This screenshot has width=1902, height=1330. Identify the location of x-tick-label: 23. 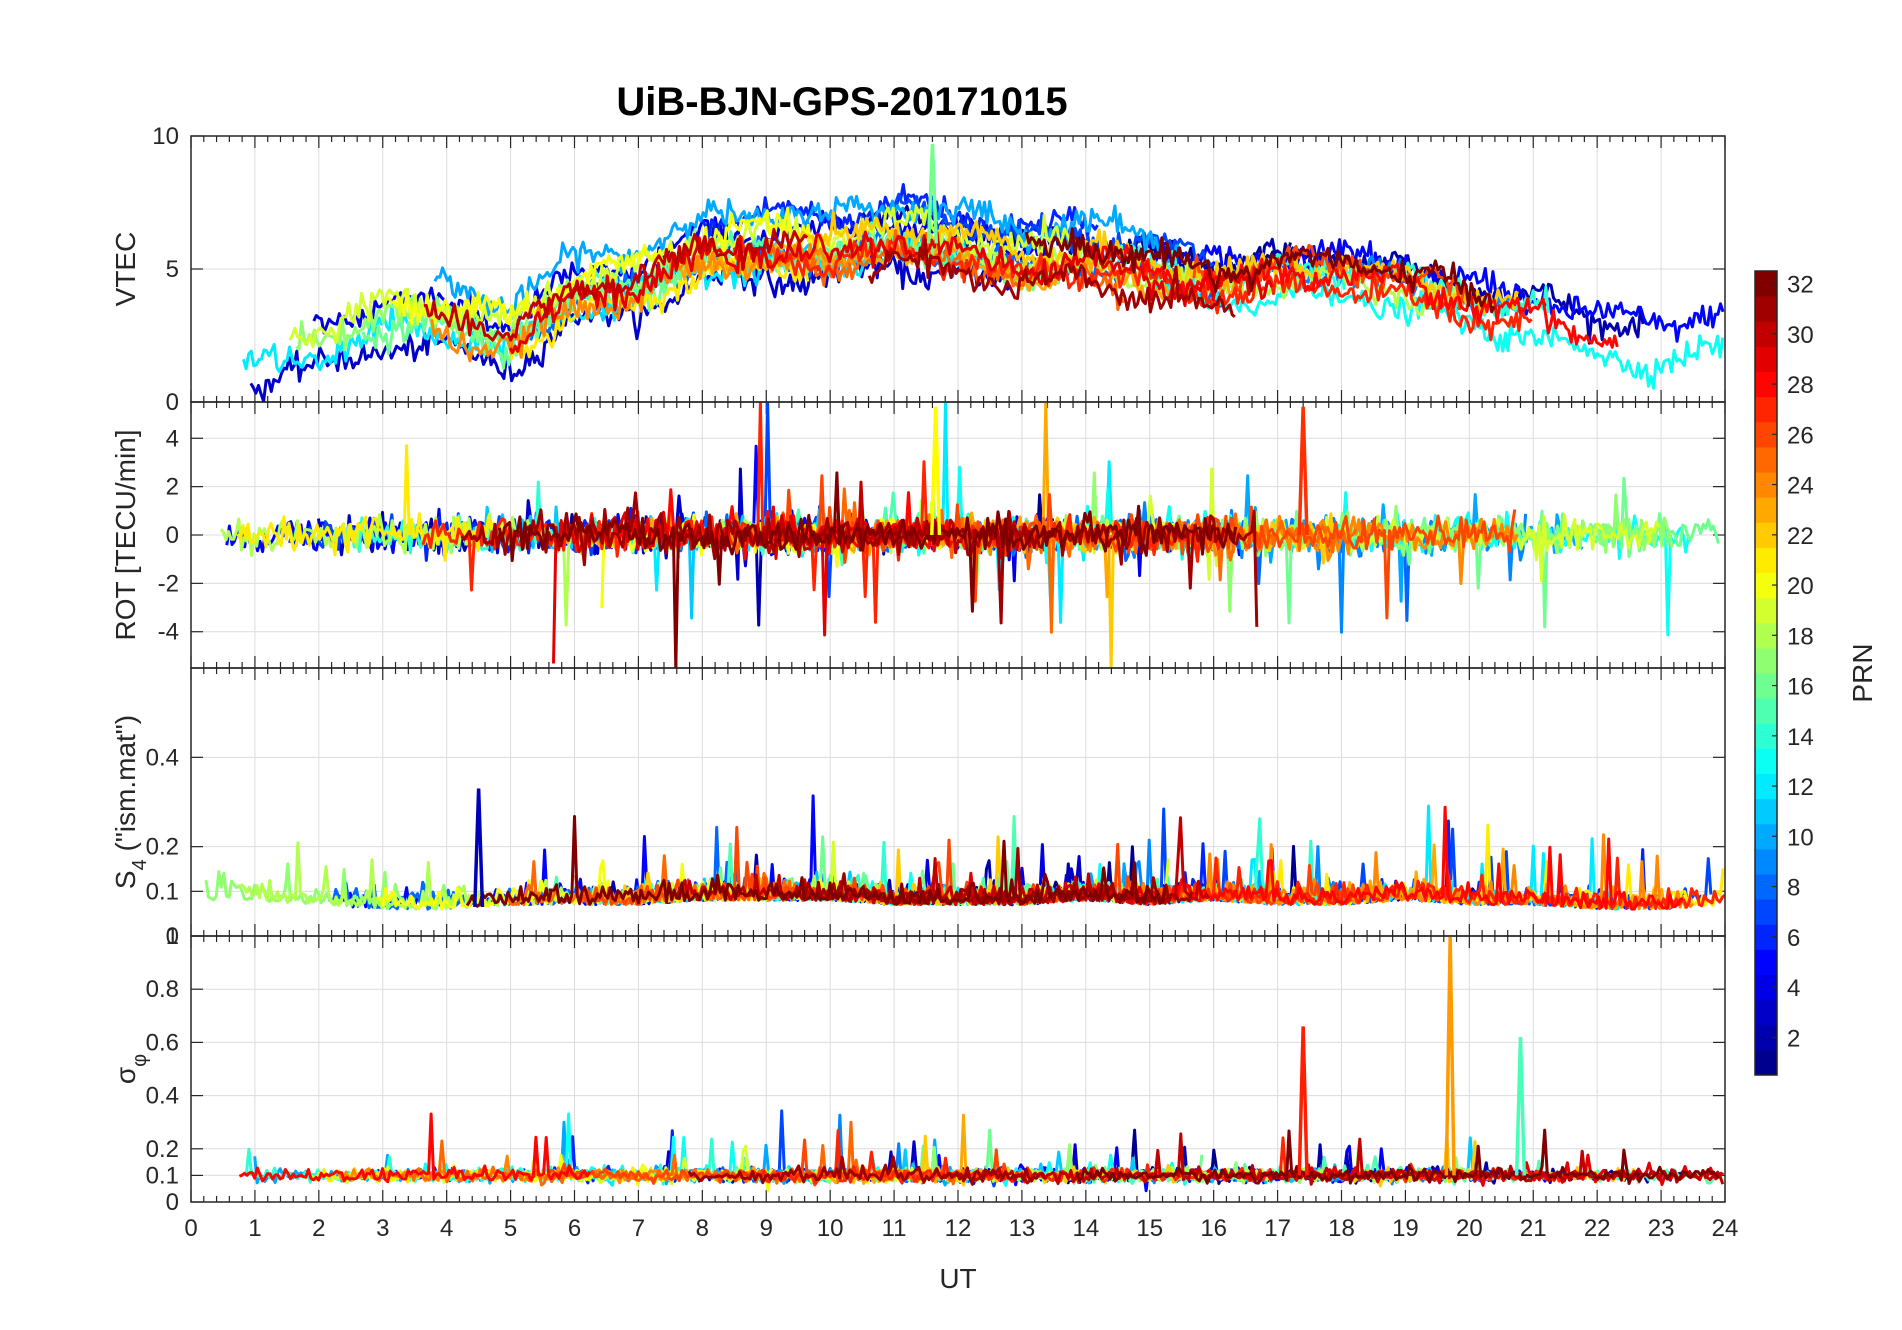
(1661, 1228).